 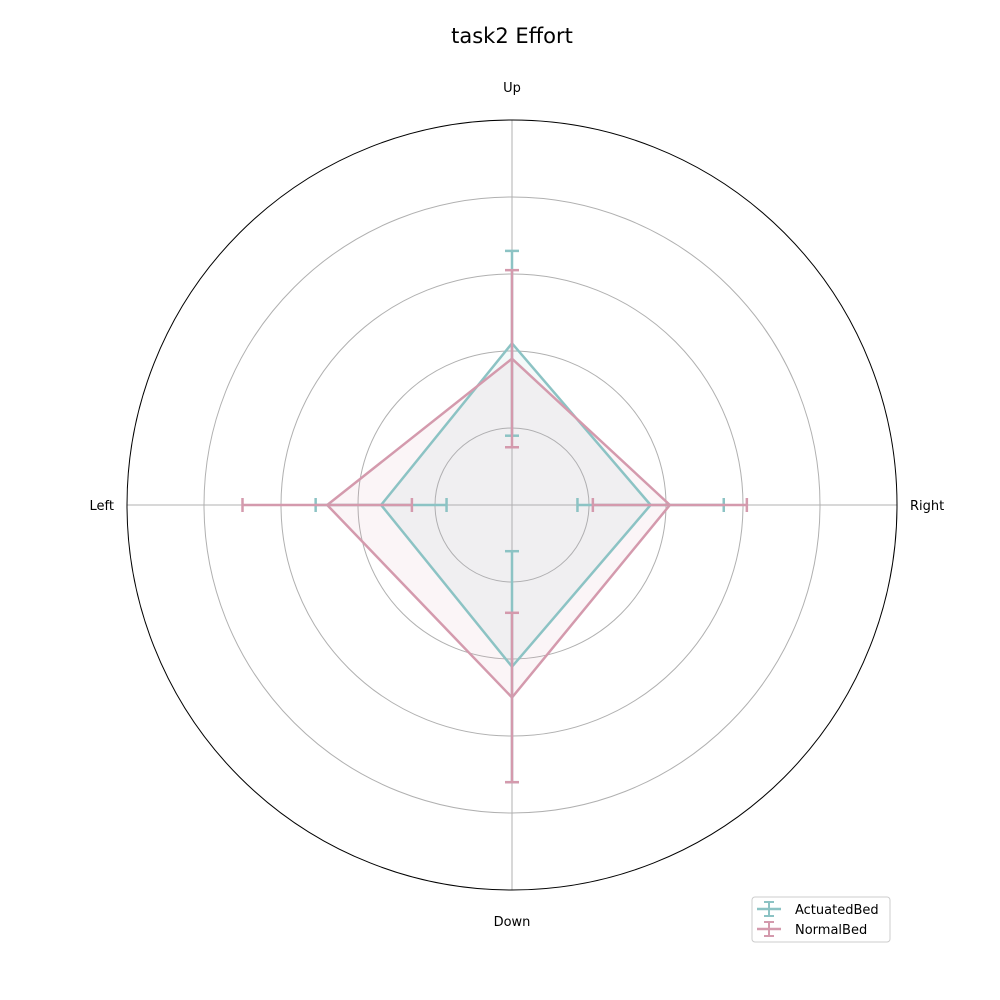 What do you see at coordinates (837, 910) in the screenshot?
I see `legend-label: ActuatedBed` at bounding box center [837, 910].